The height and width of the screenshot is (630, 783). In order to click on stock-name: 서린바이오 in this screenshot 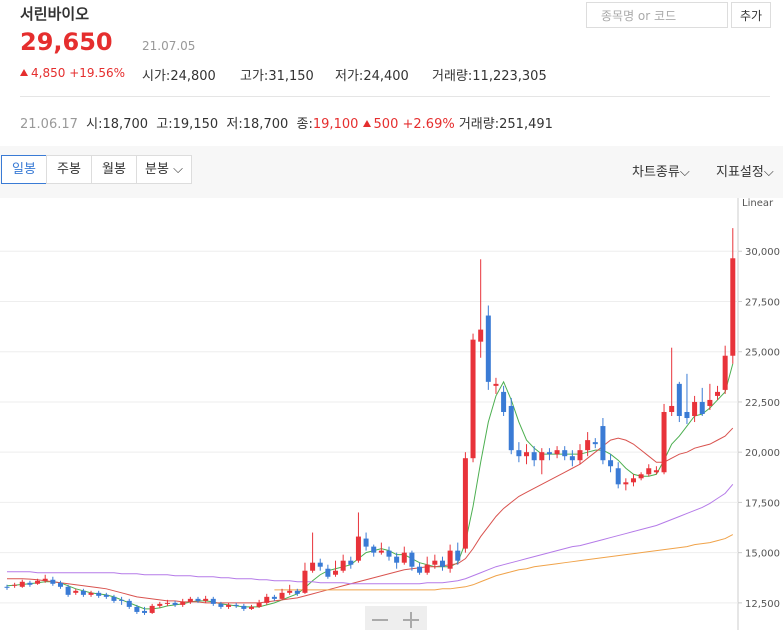, I will do `click(55, 14)`.